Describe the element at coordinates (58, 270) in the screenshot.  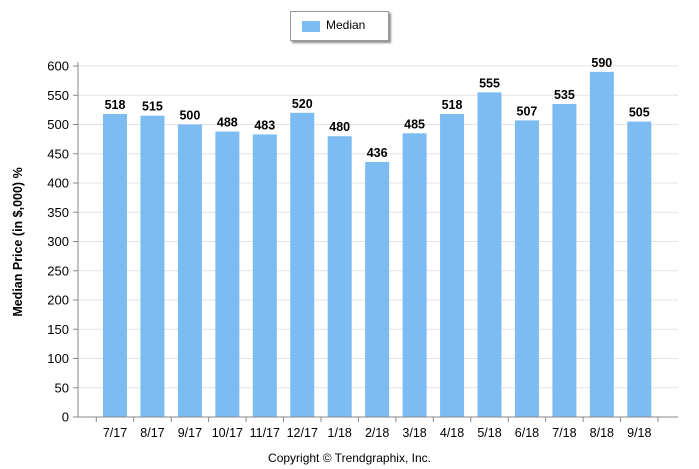
I see `y-tick-label: 250` at that location.